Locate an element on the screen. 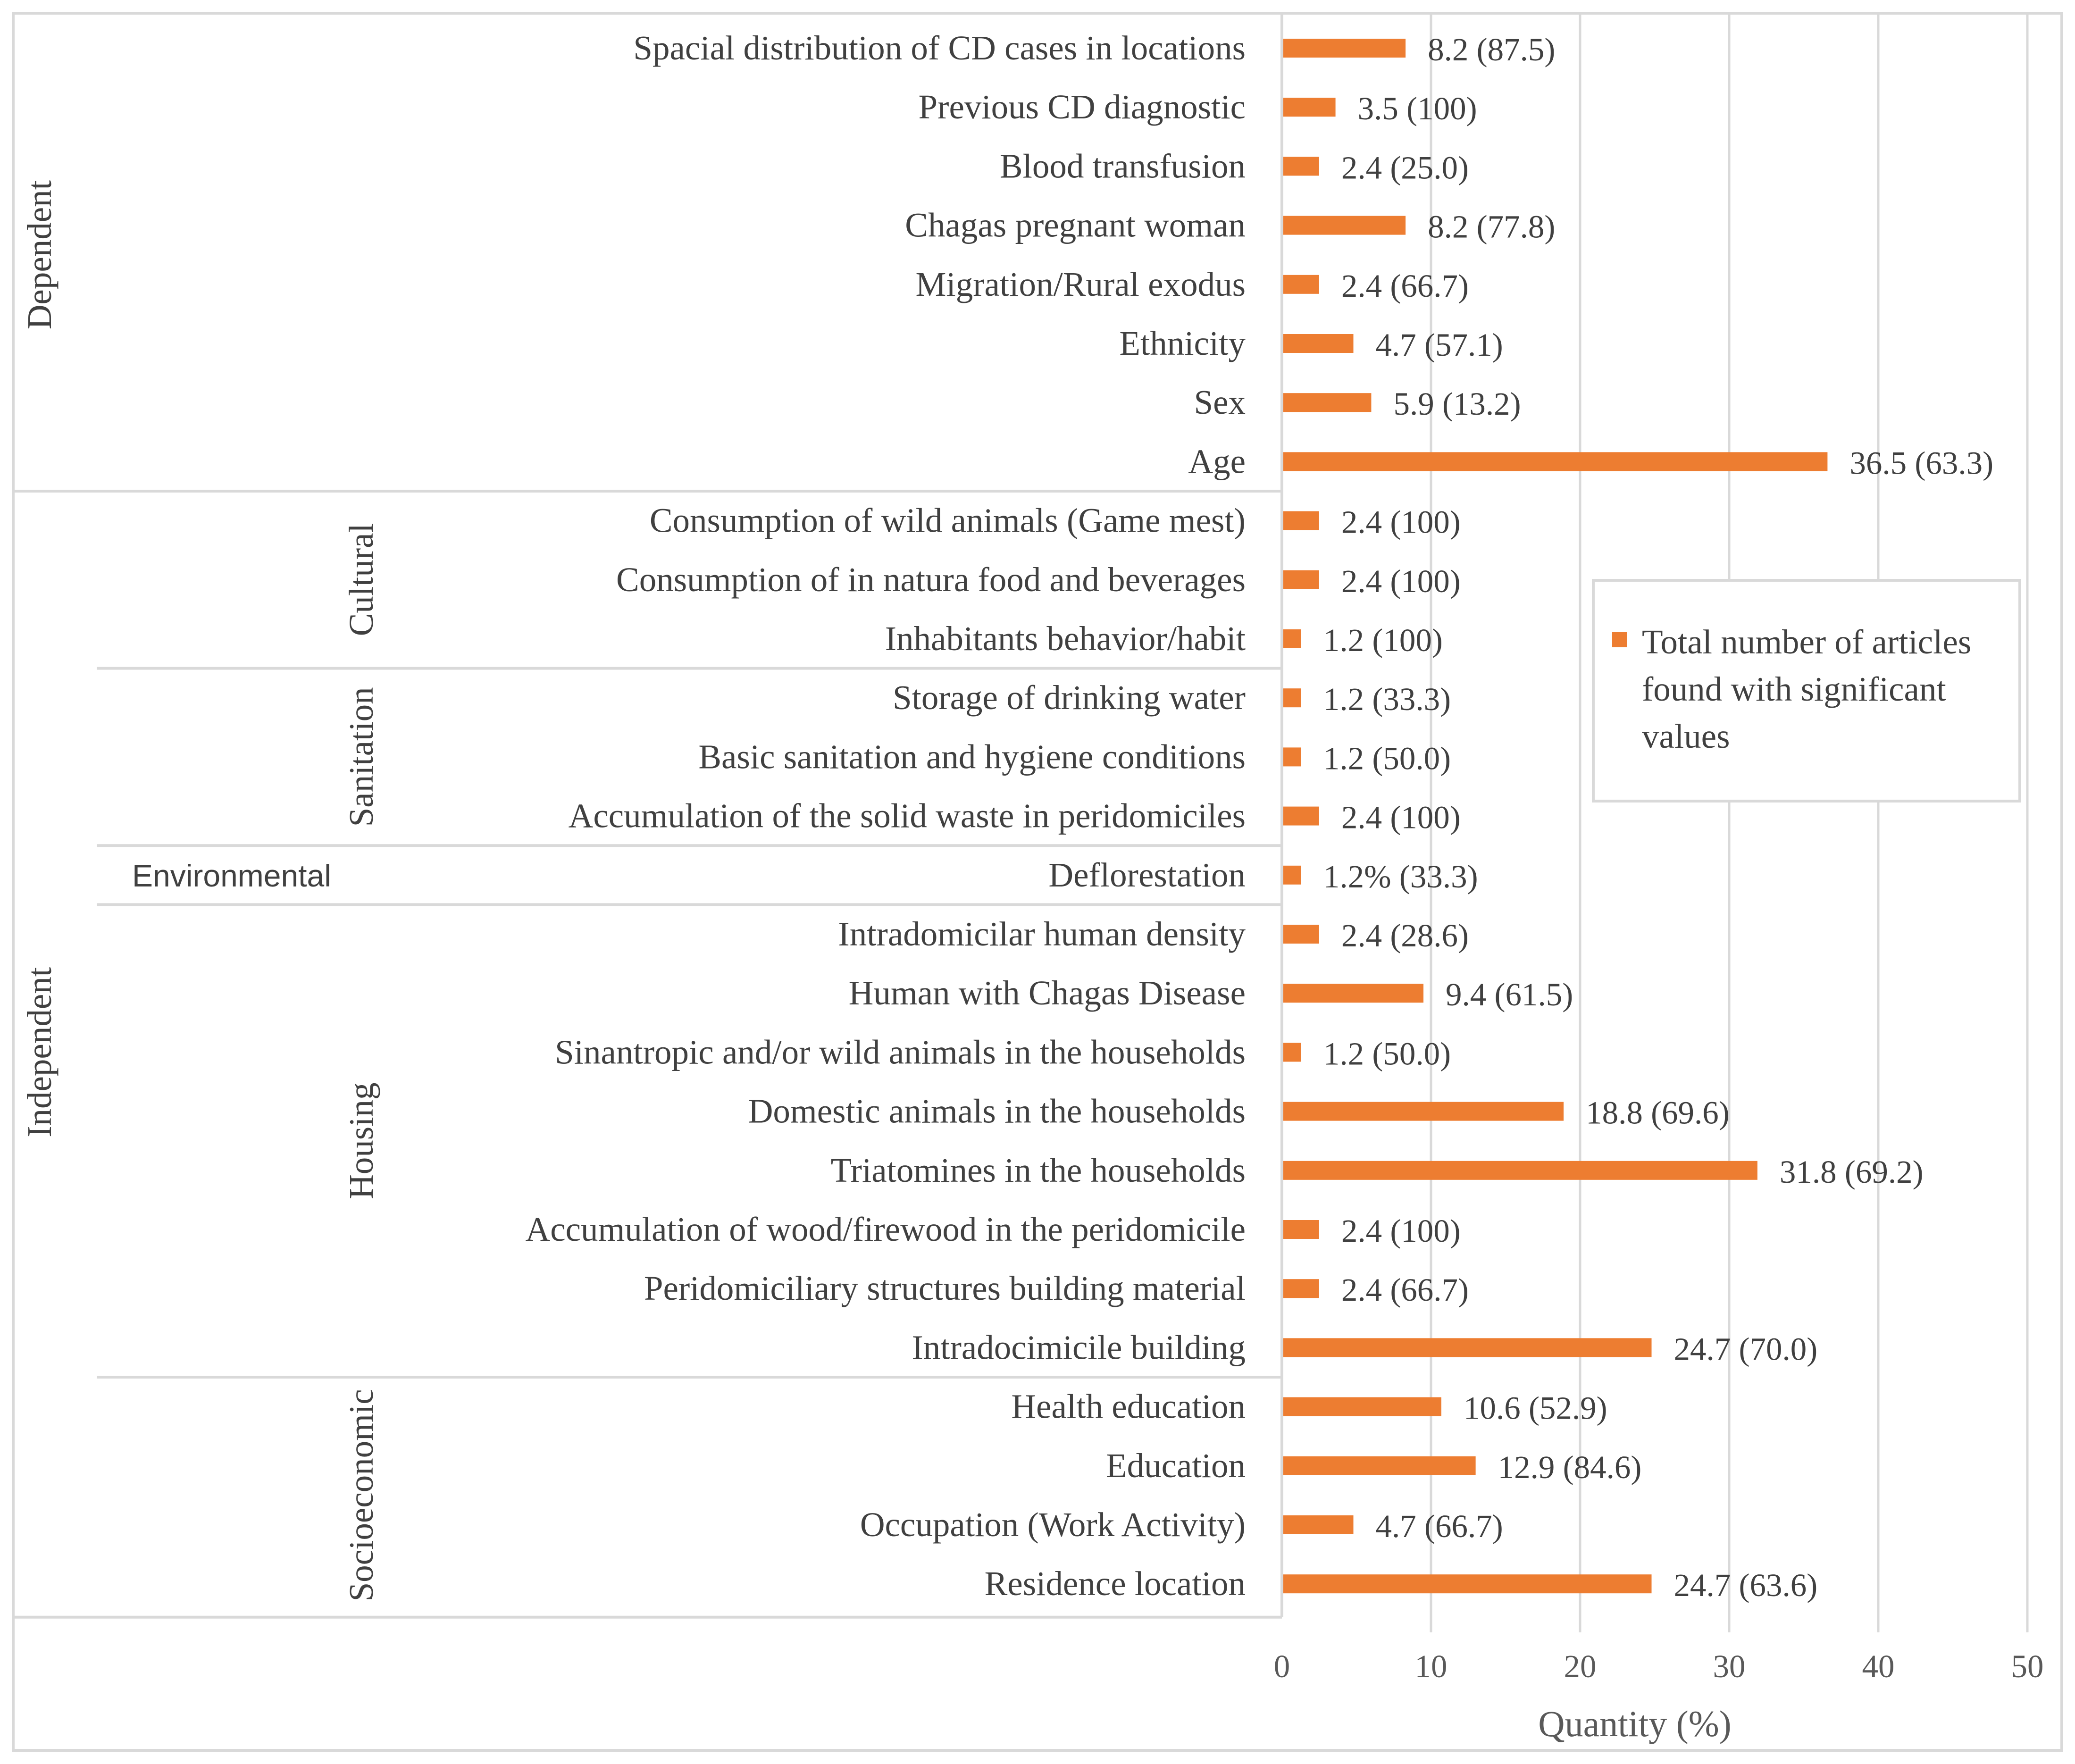 Image resolution: width=2075 pixels, height=1764 pixels. data-label: 24.7 (63.6) is located at coordinates (1746, 1585).